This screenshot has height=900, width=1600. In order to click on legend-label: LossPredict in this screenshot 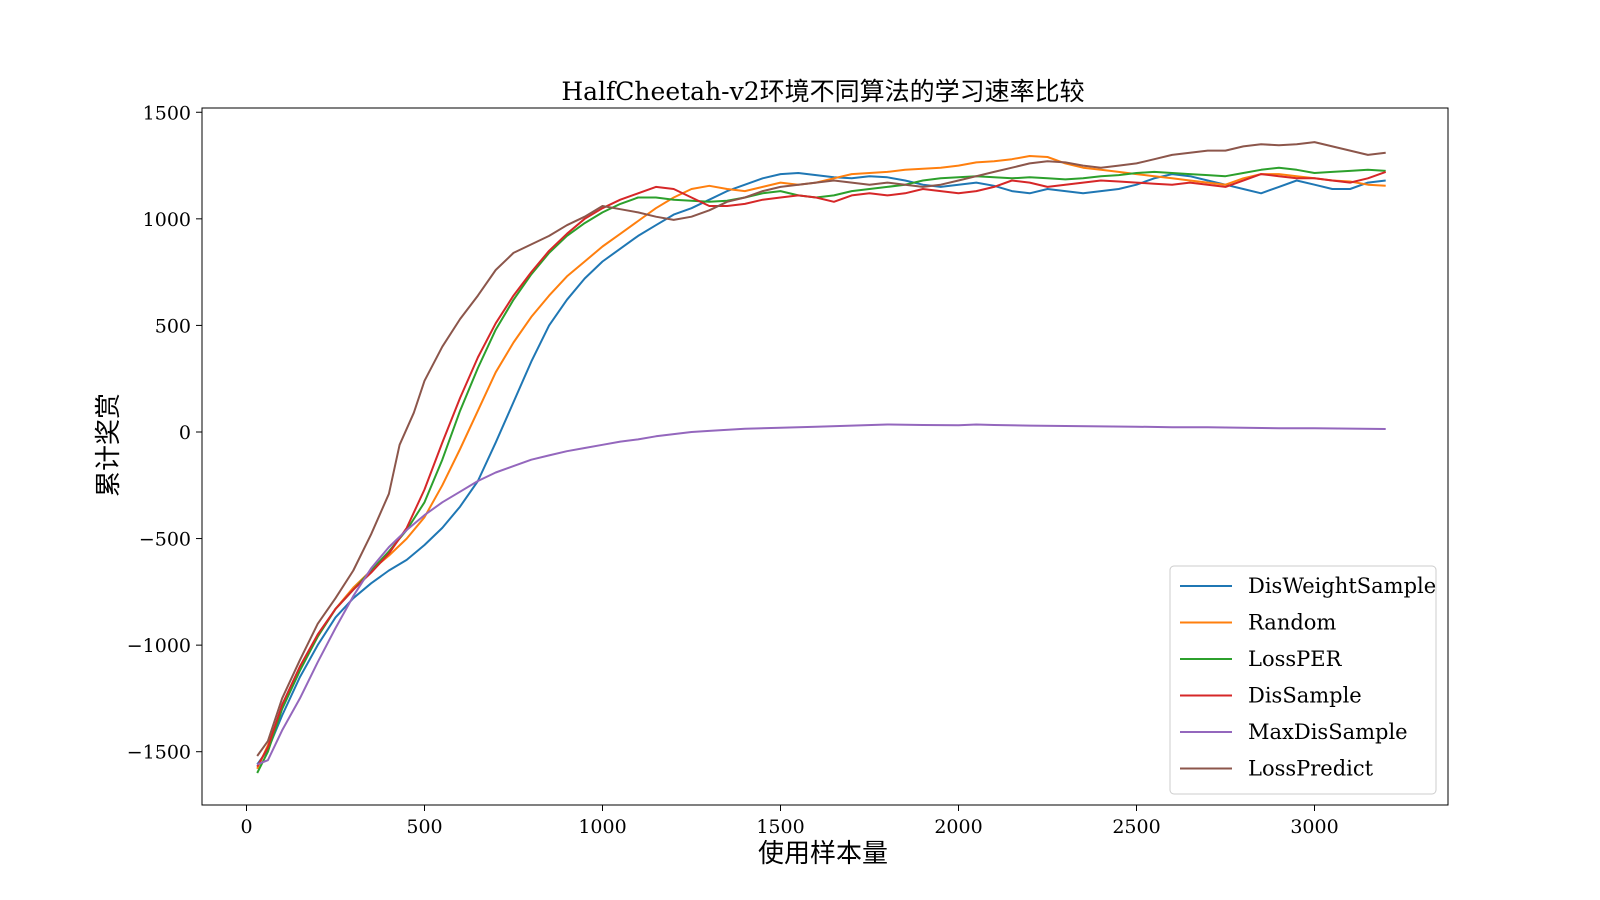, I will do `click(1311, 769)`.